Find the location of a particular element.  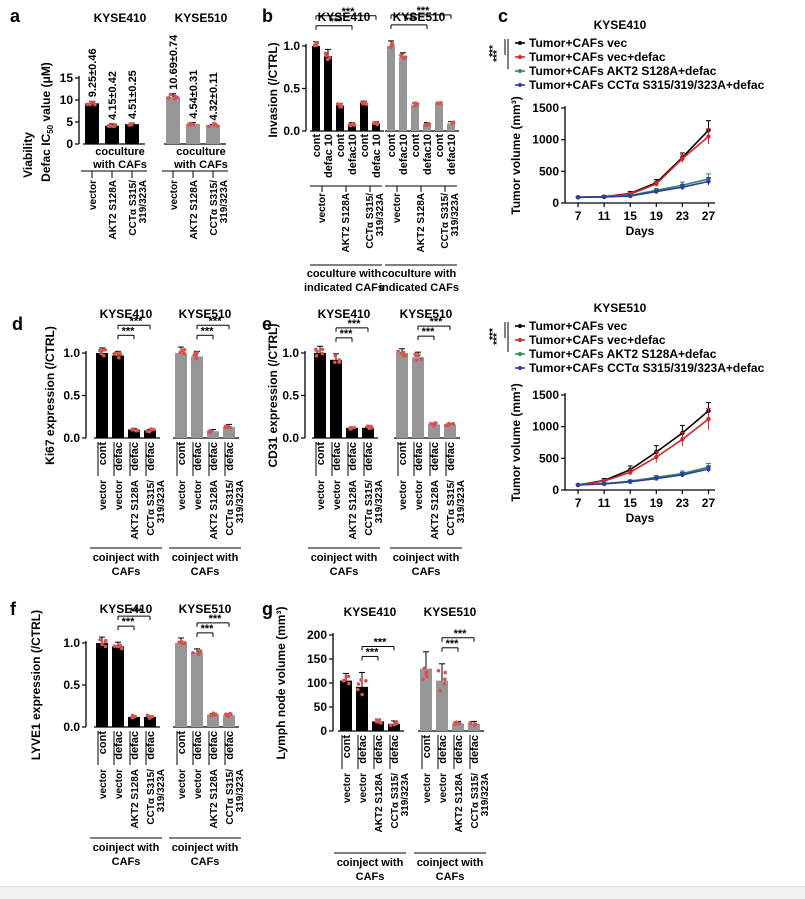

panel-c1-x-tick-label: 15 is located at coordinates (631, 216).